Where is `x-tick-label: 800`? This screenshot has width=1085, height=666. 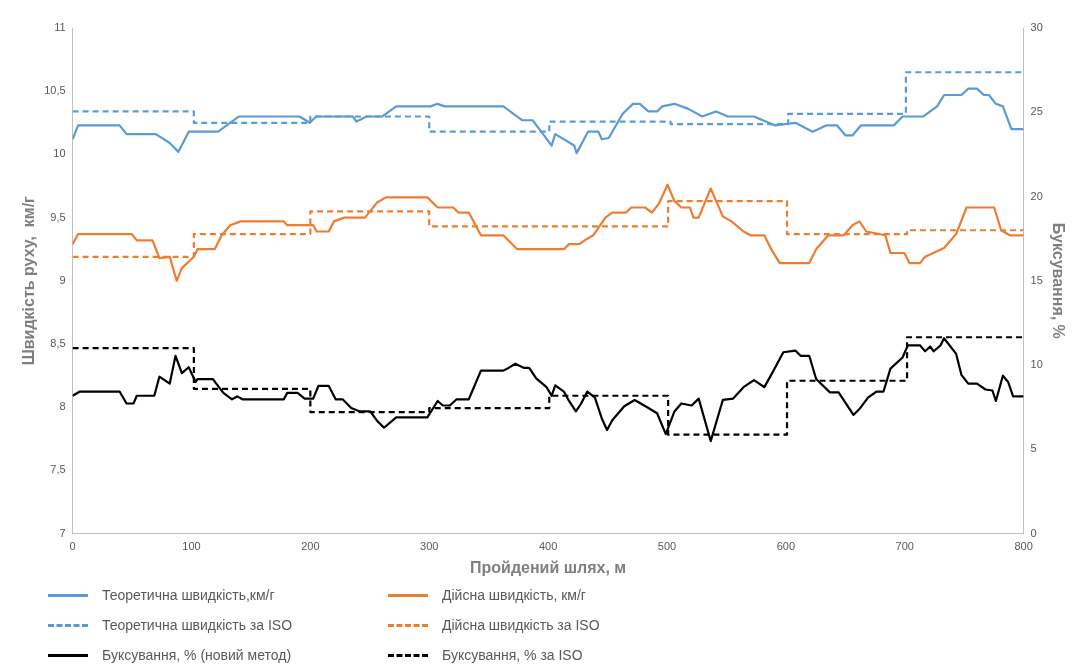
x-tick-label: 800 is located at coordinates (1023, 546).